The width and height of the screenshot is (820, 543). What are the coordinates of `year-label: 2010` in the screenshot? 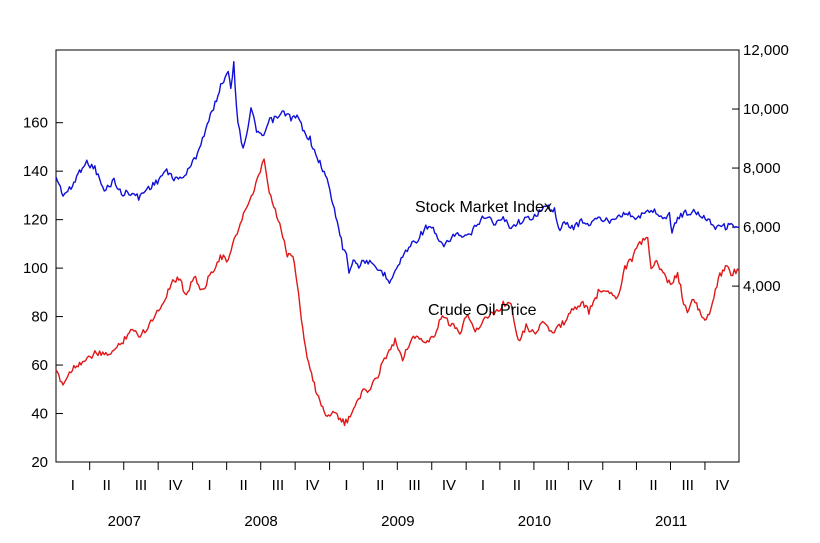 It's located at (534, 521).